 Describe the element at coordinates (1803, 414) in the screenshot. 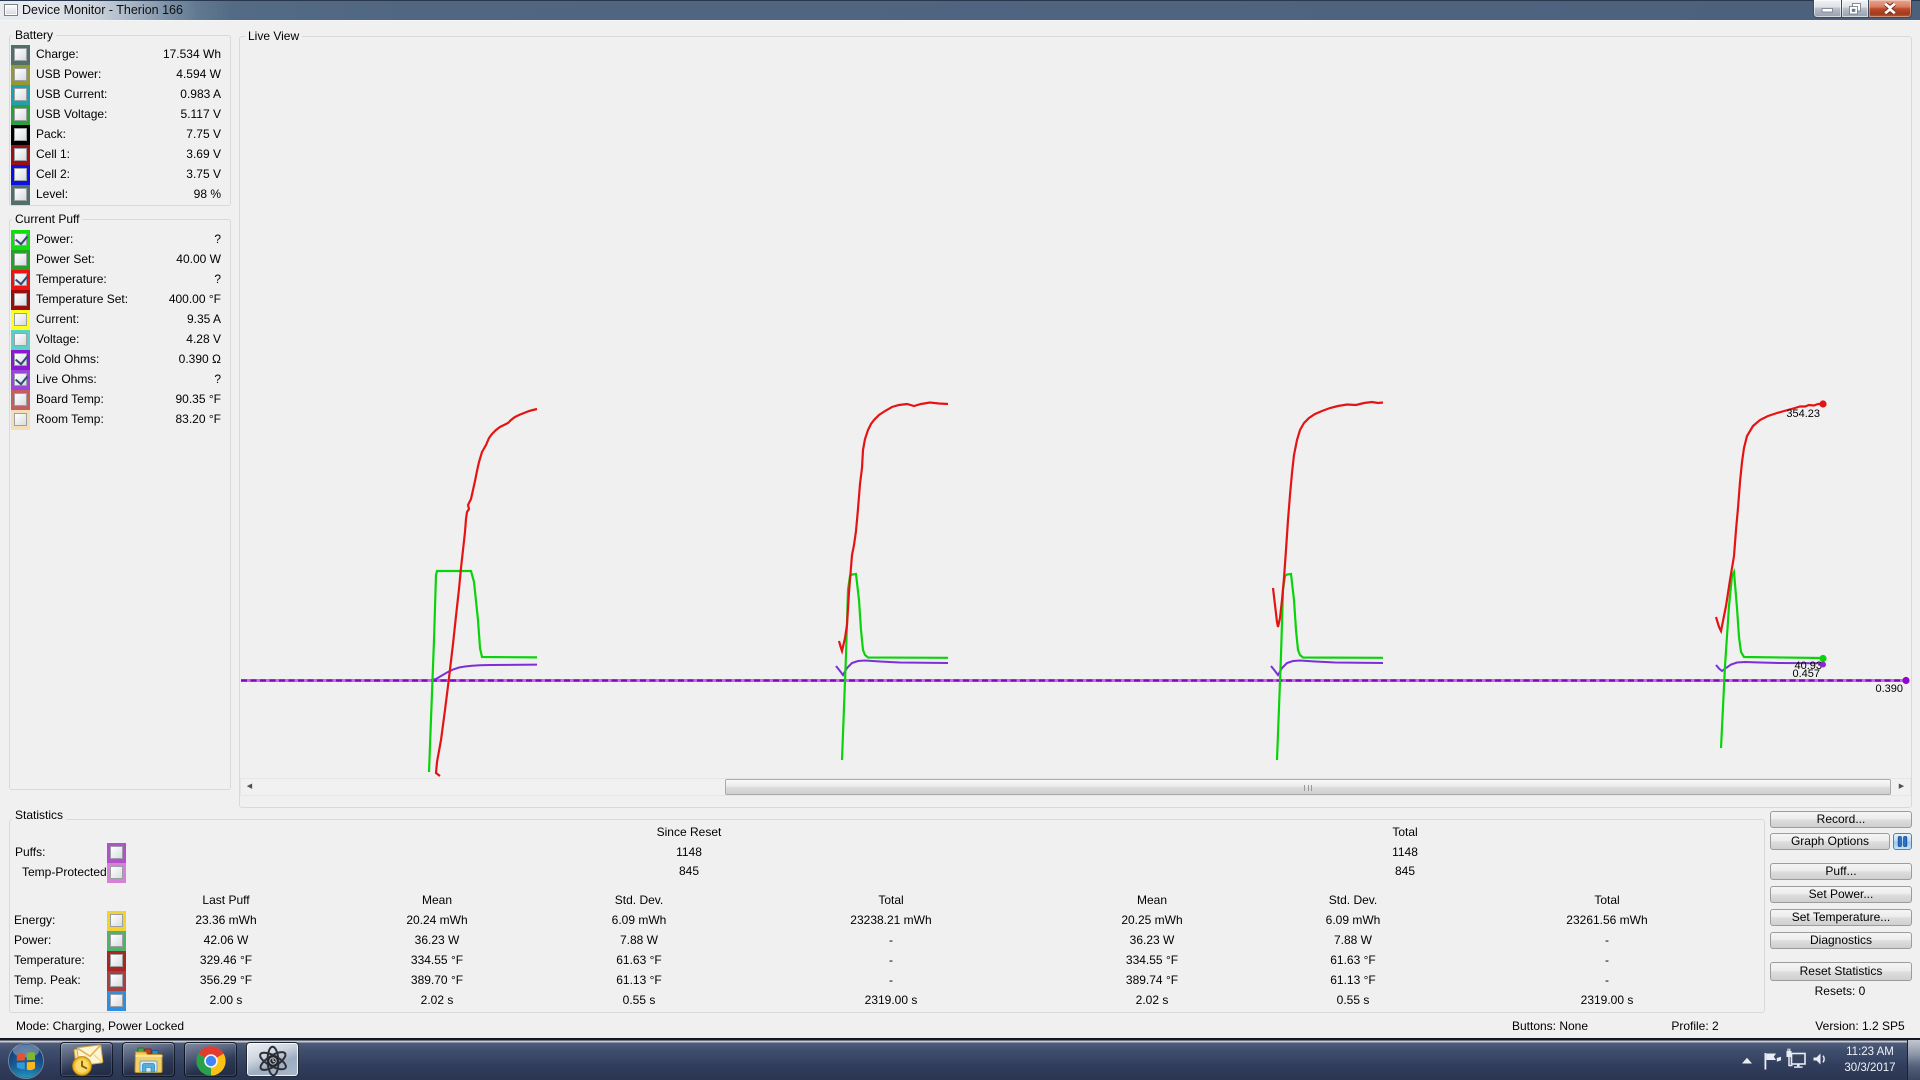

I see `svg-text: 354.23` at that location.